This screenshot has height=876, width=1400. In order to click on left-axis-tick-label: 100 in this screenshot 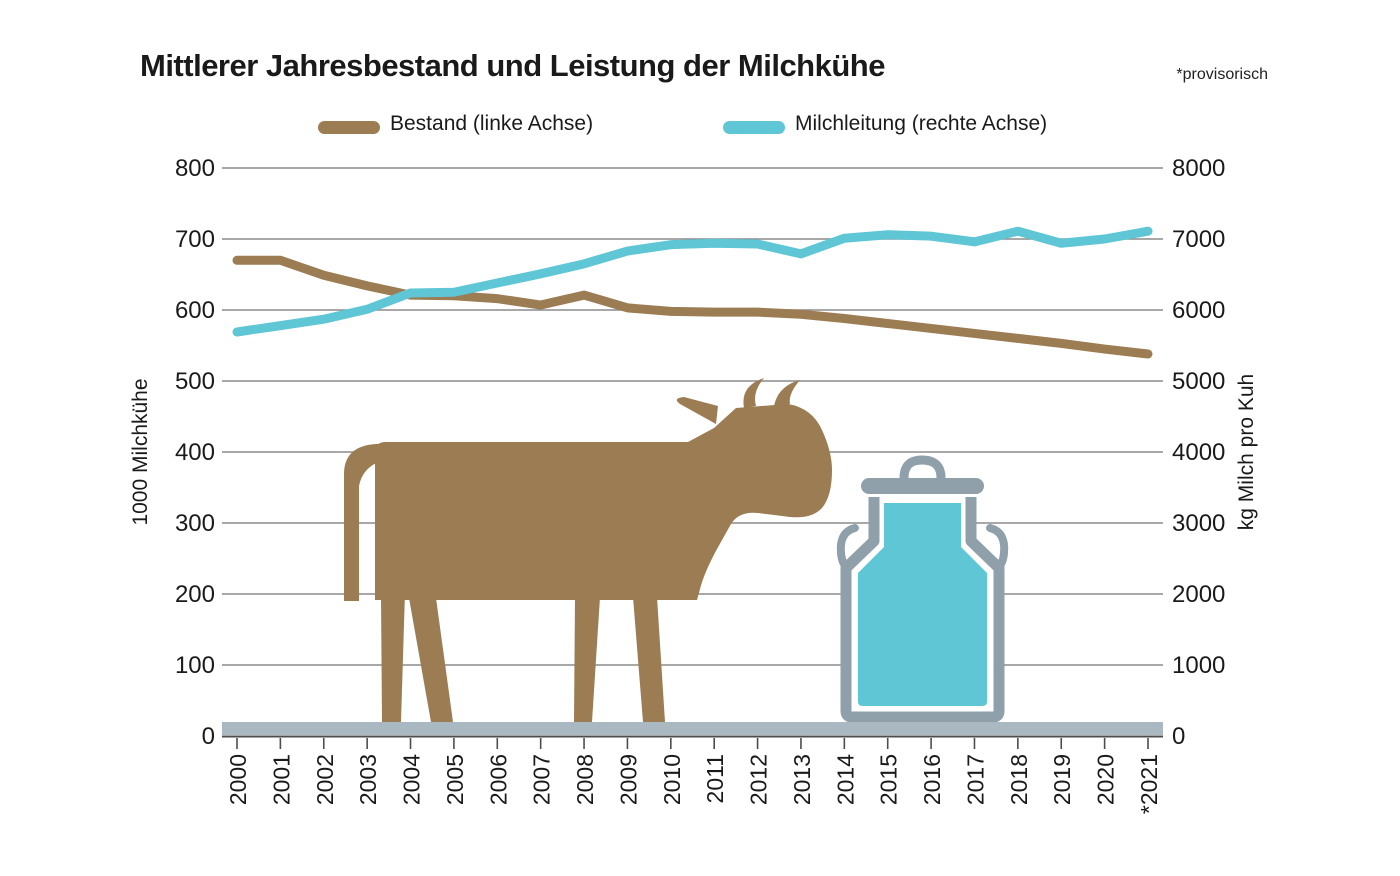, I will do `click(195, 665)`.